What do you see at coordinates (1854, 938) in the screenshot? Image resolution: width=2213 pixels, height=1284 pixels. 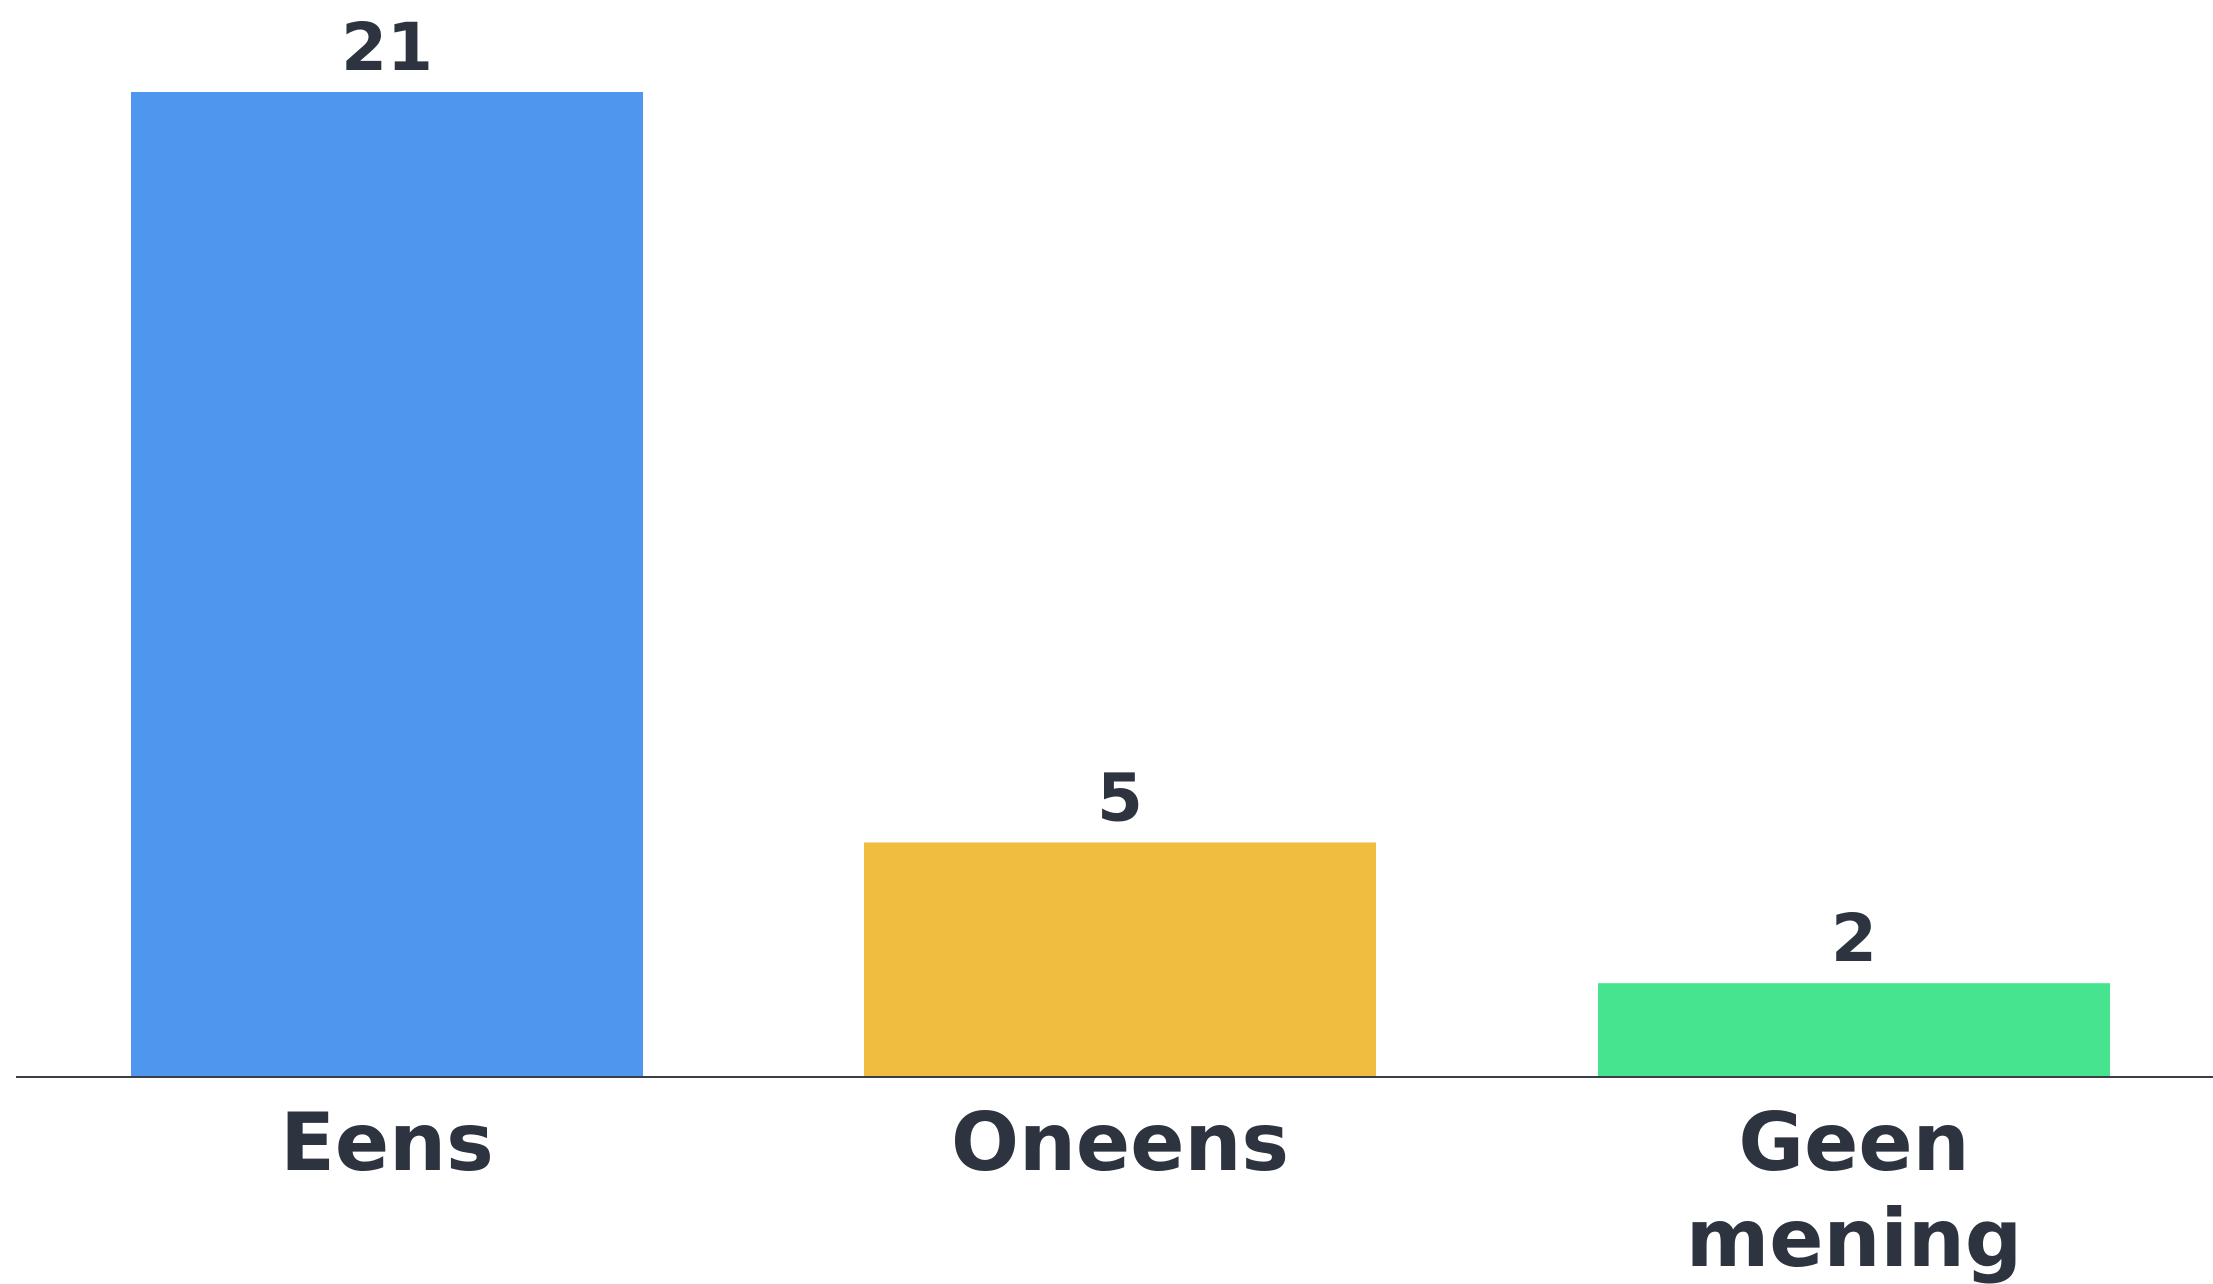 I see `data-label-geen-mening: 2` at bounding box center [1854, 938].